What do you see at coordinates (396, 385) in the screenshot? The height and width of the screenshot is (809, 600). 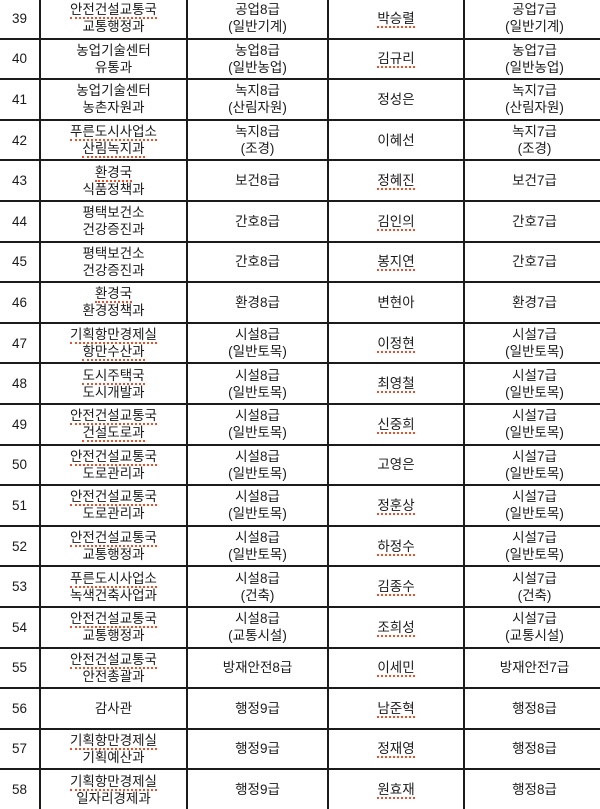 I see `misspelled-text: 최영철` at bounding box center [396, 385].